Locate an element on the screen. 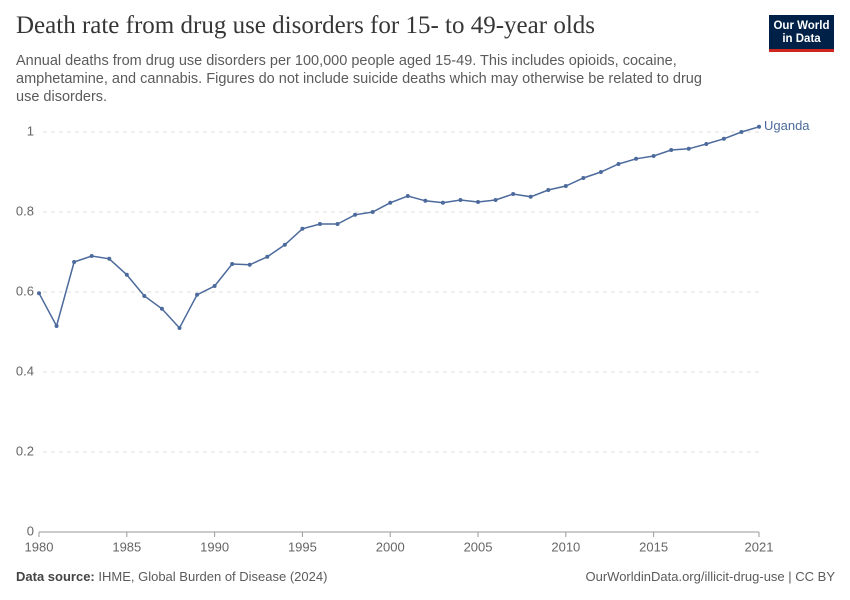 The image size is (850, 600). x-tick-label: 1995 is located at coordinates (302, 546).